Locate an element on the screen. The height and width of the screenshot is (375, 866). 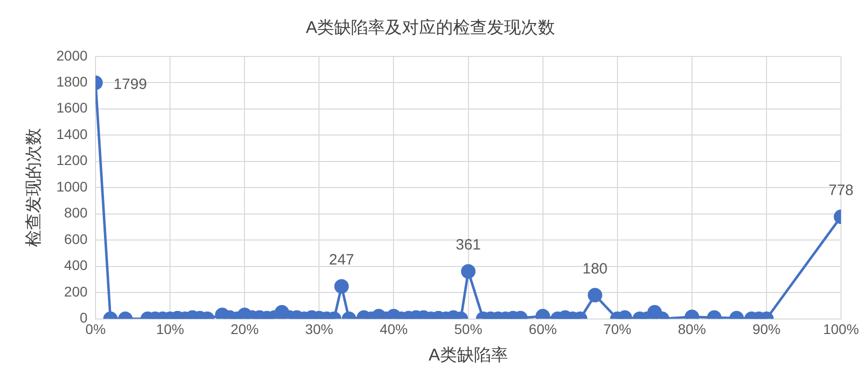
x-tick-label: 60% is located at coordinates (542, 329).